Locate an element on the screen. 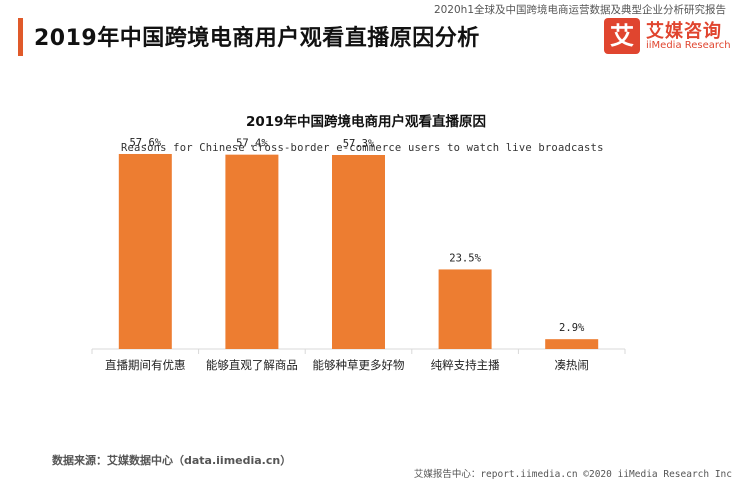 This screenshot has width=732, height=480. page-title: 2019年中国跨境电商用户观看直播原因分析 is located at coordinates (257, 38).